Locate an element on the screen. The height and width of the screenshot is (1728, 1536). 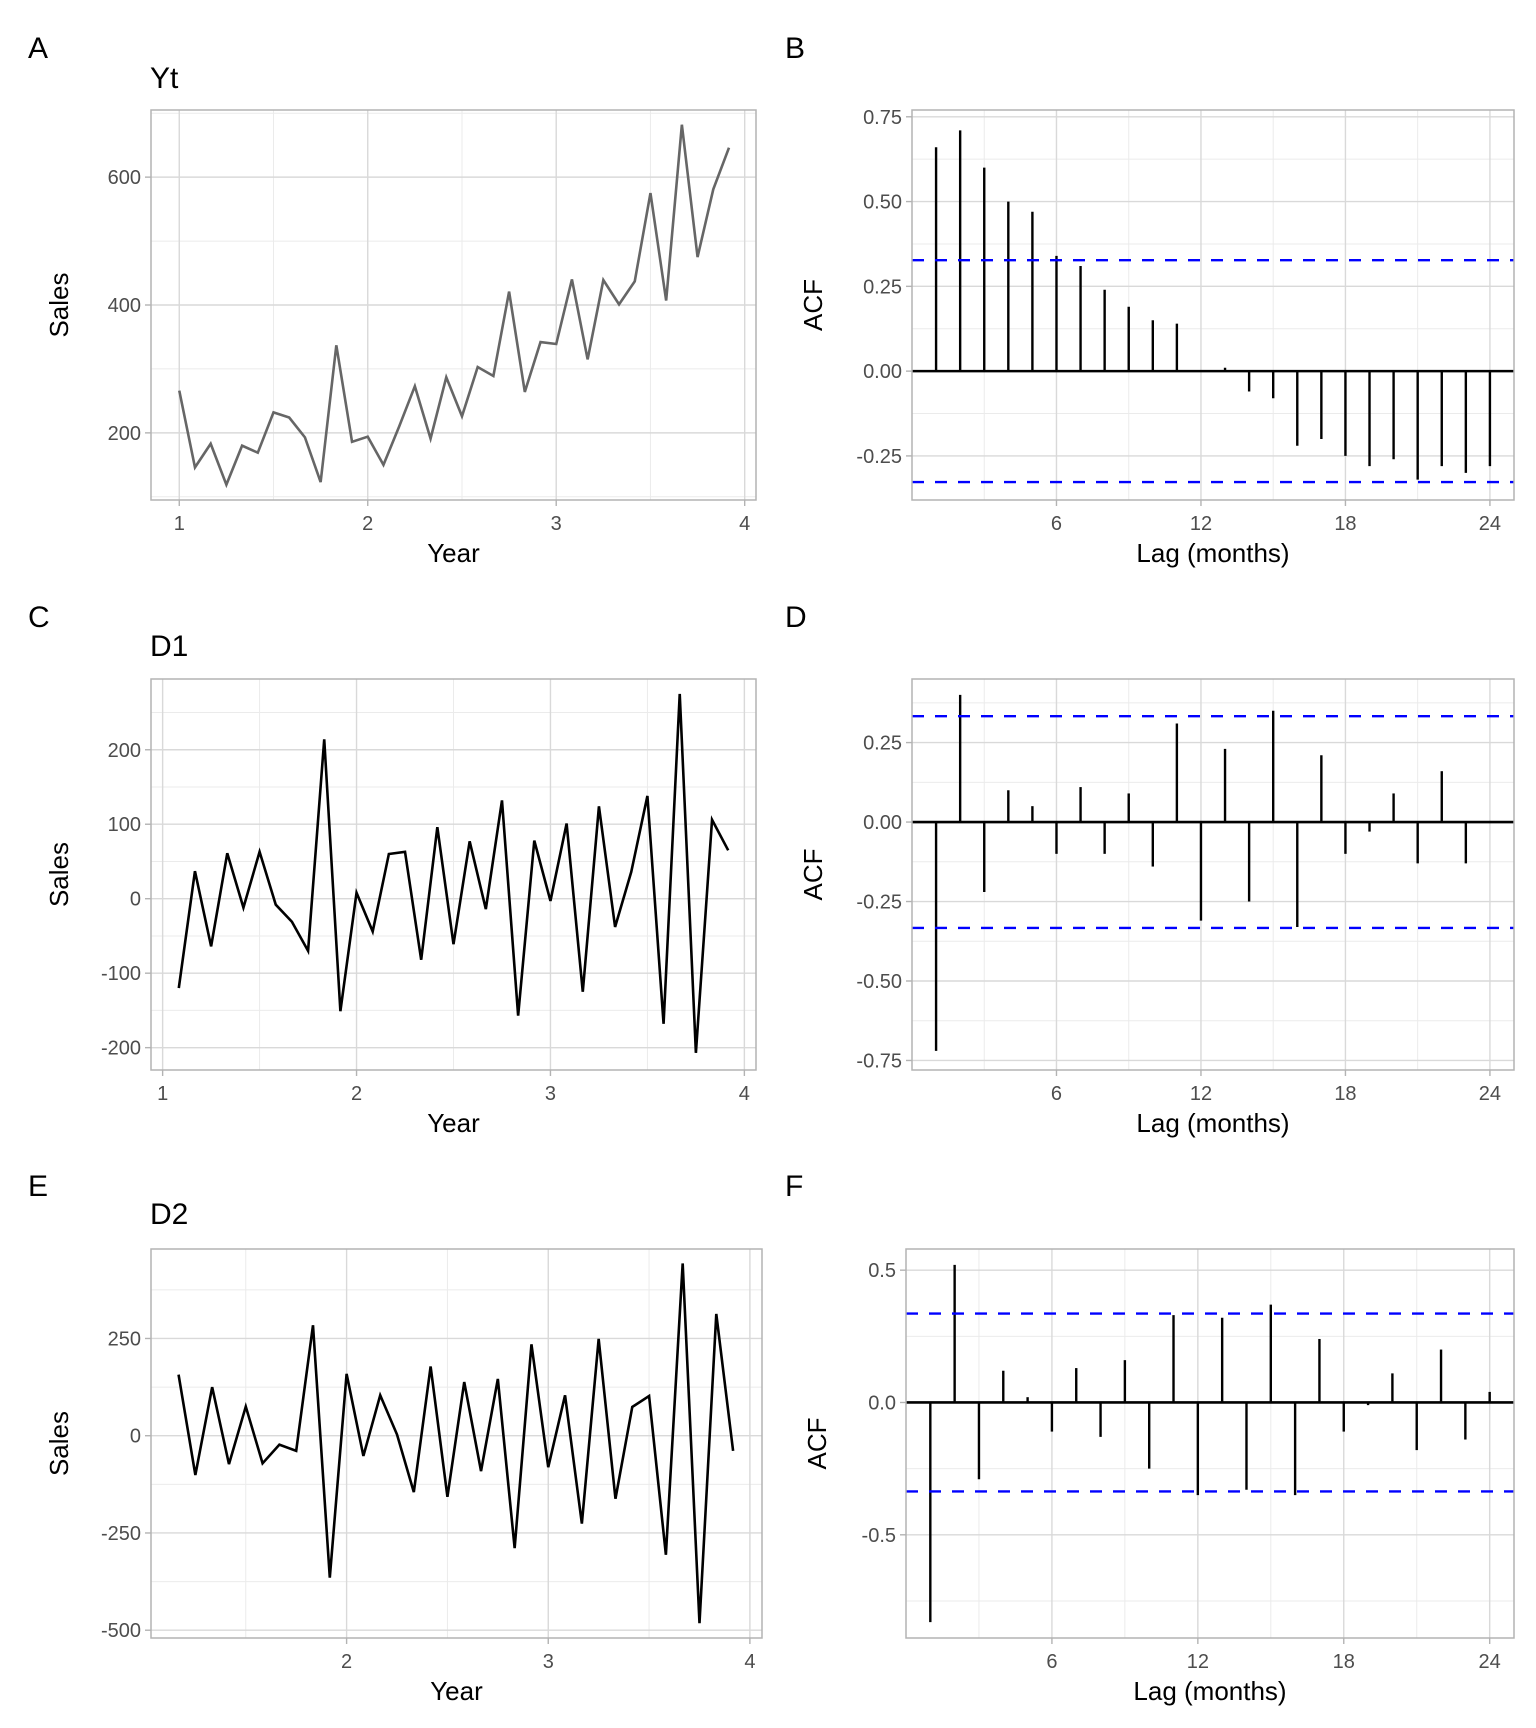
plot-title: Yt is located at coordinates (164, 78).